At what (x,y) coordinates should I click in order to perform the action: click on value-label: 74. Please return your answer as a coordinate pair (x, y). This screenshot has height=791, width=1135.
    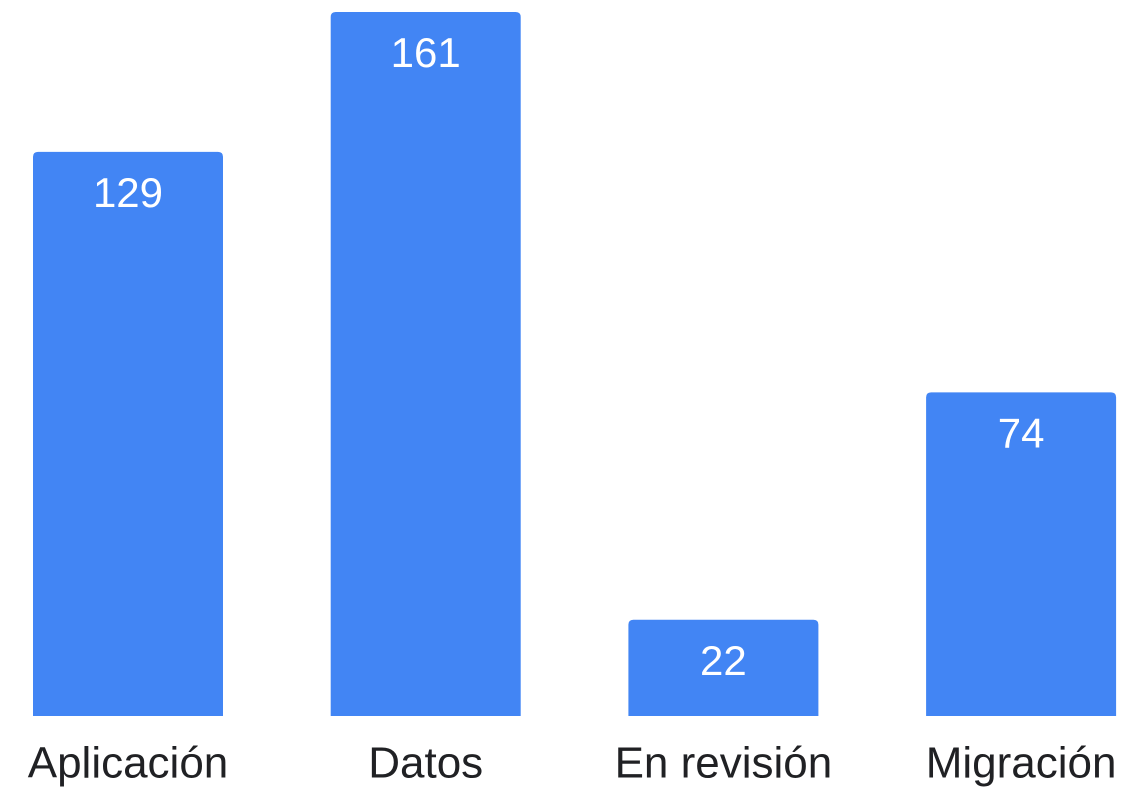
    Looking at the image, I should click on (1021, 433).